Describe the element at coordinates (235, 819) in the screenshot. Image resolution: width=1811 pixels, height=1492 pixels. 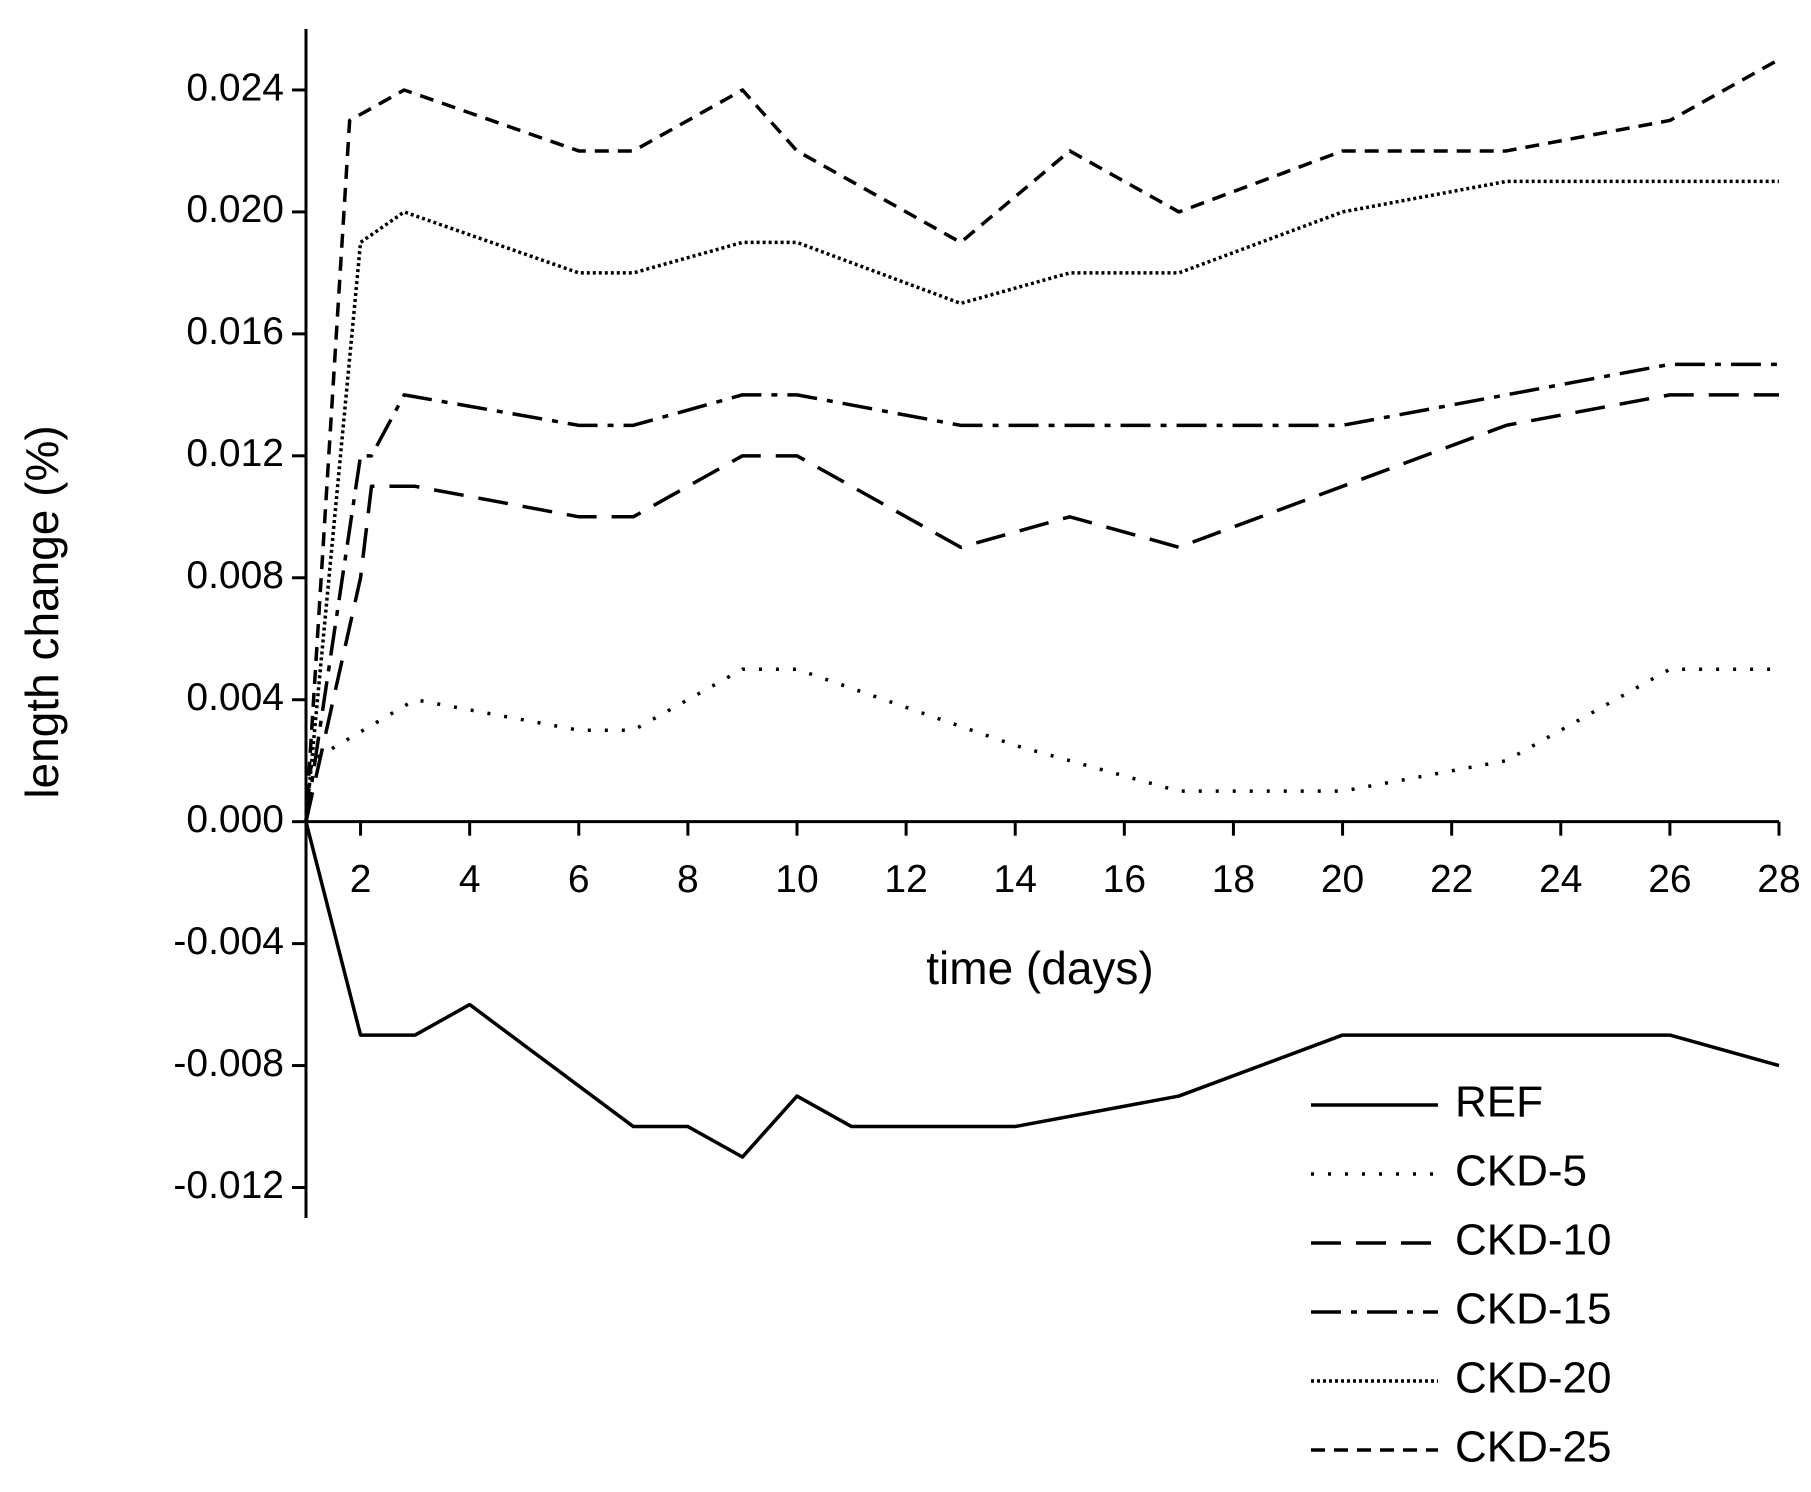
I see `y-tick-label: 0.000` at that location.